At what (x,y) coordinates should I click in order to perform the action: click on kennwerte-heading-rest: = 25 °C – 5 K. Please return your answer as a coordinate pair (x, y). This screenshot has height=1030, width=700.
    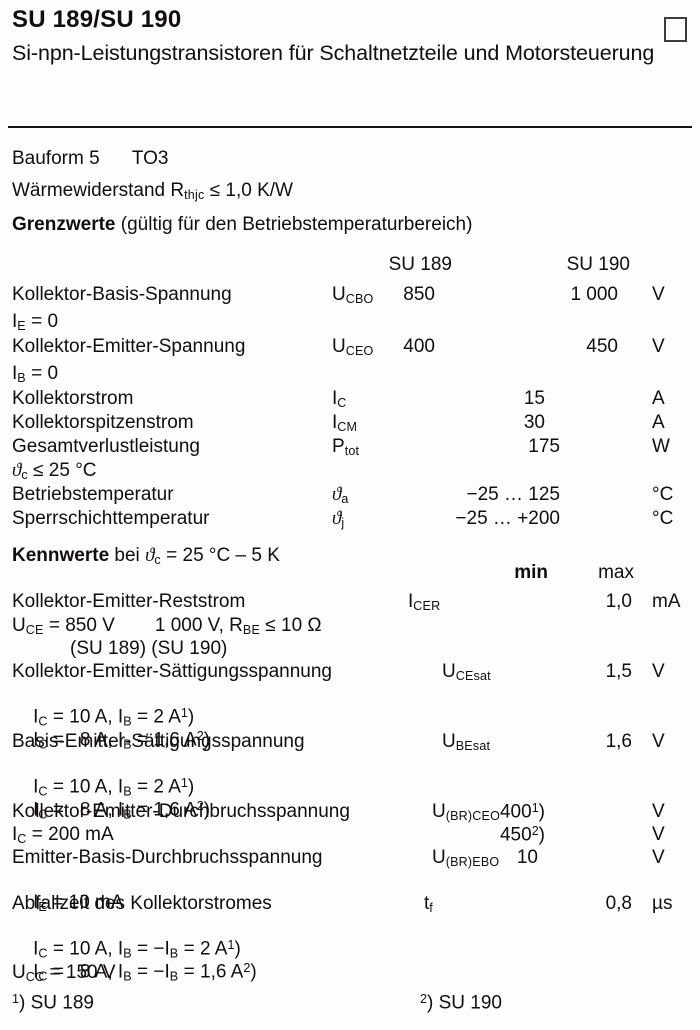
    Looking at the image, I should click on (220, 555).